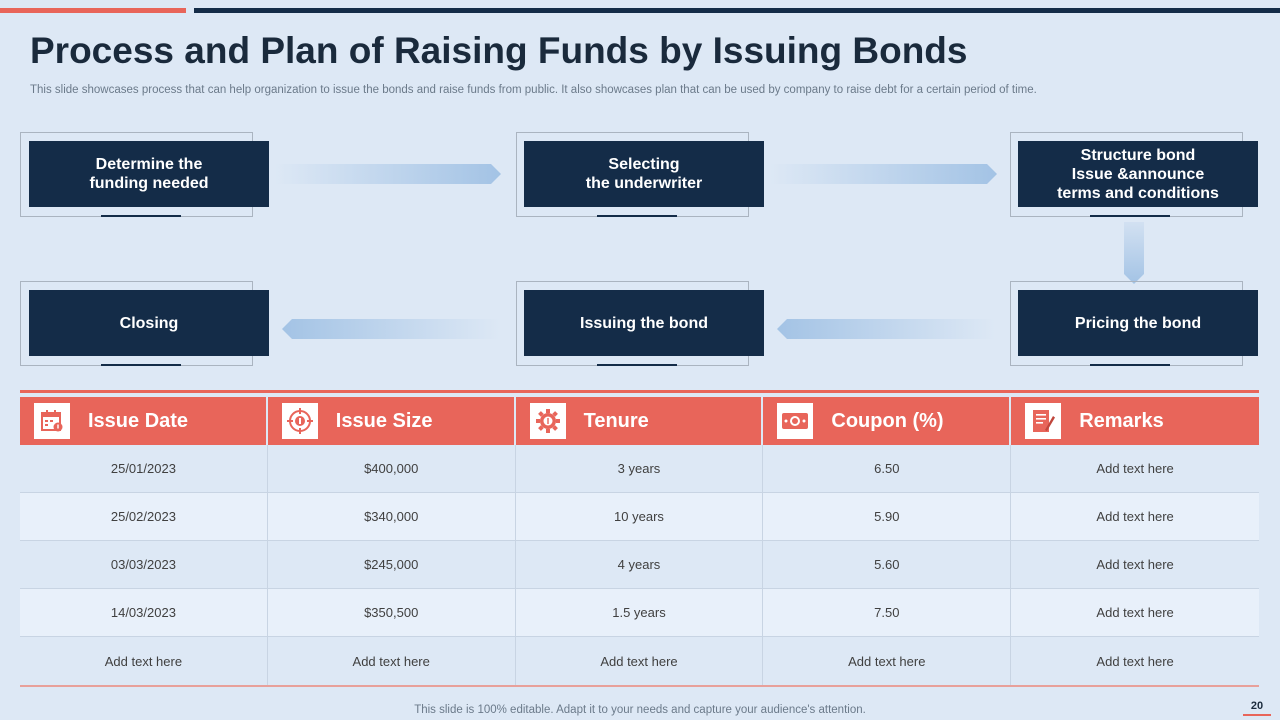 Image resolution: width=1280 pixels, height=720 pixels. I want to click on header-tenure: Tenure, so click(640, 421).